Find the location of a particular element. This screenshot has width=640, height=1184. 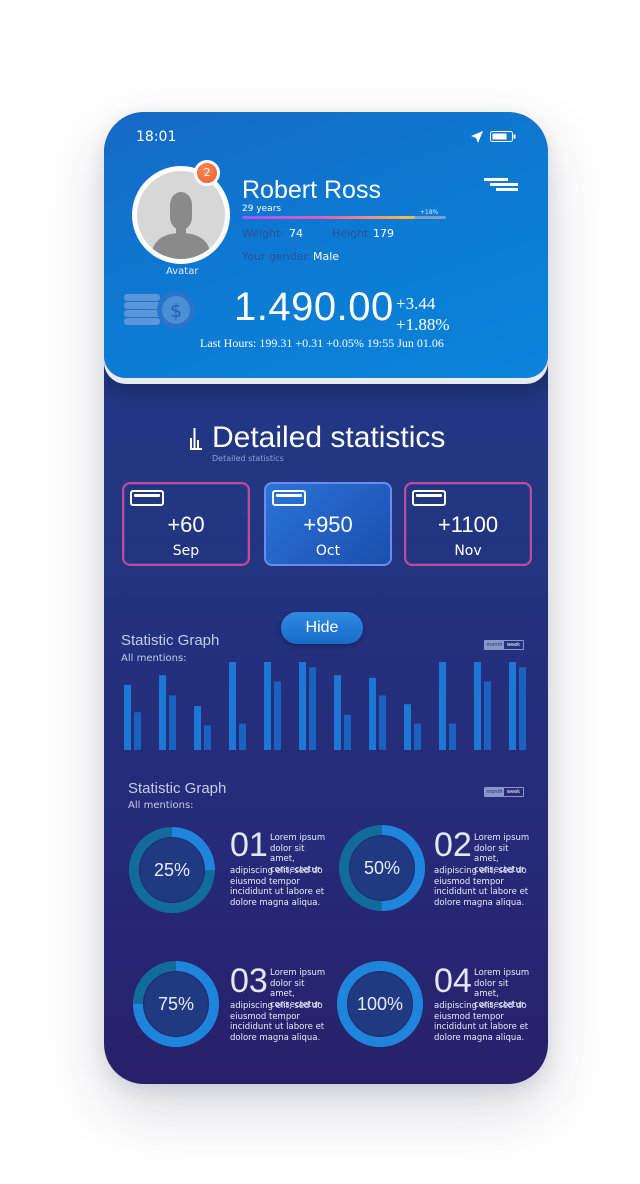

age-bar-percent: +18% is located at coordinates (429, 212).